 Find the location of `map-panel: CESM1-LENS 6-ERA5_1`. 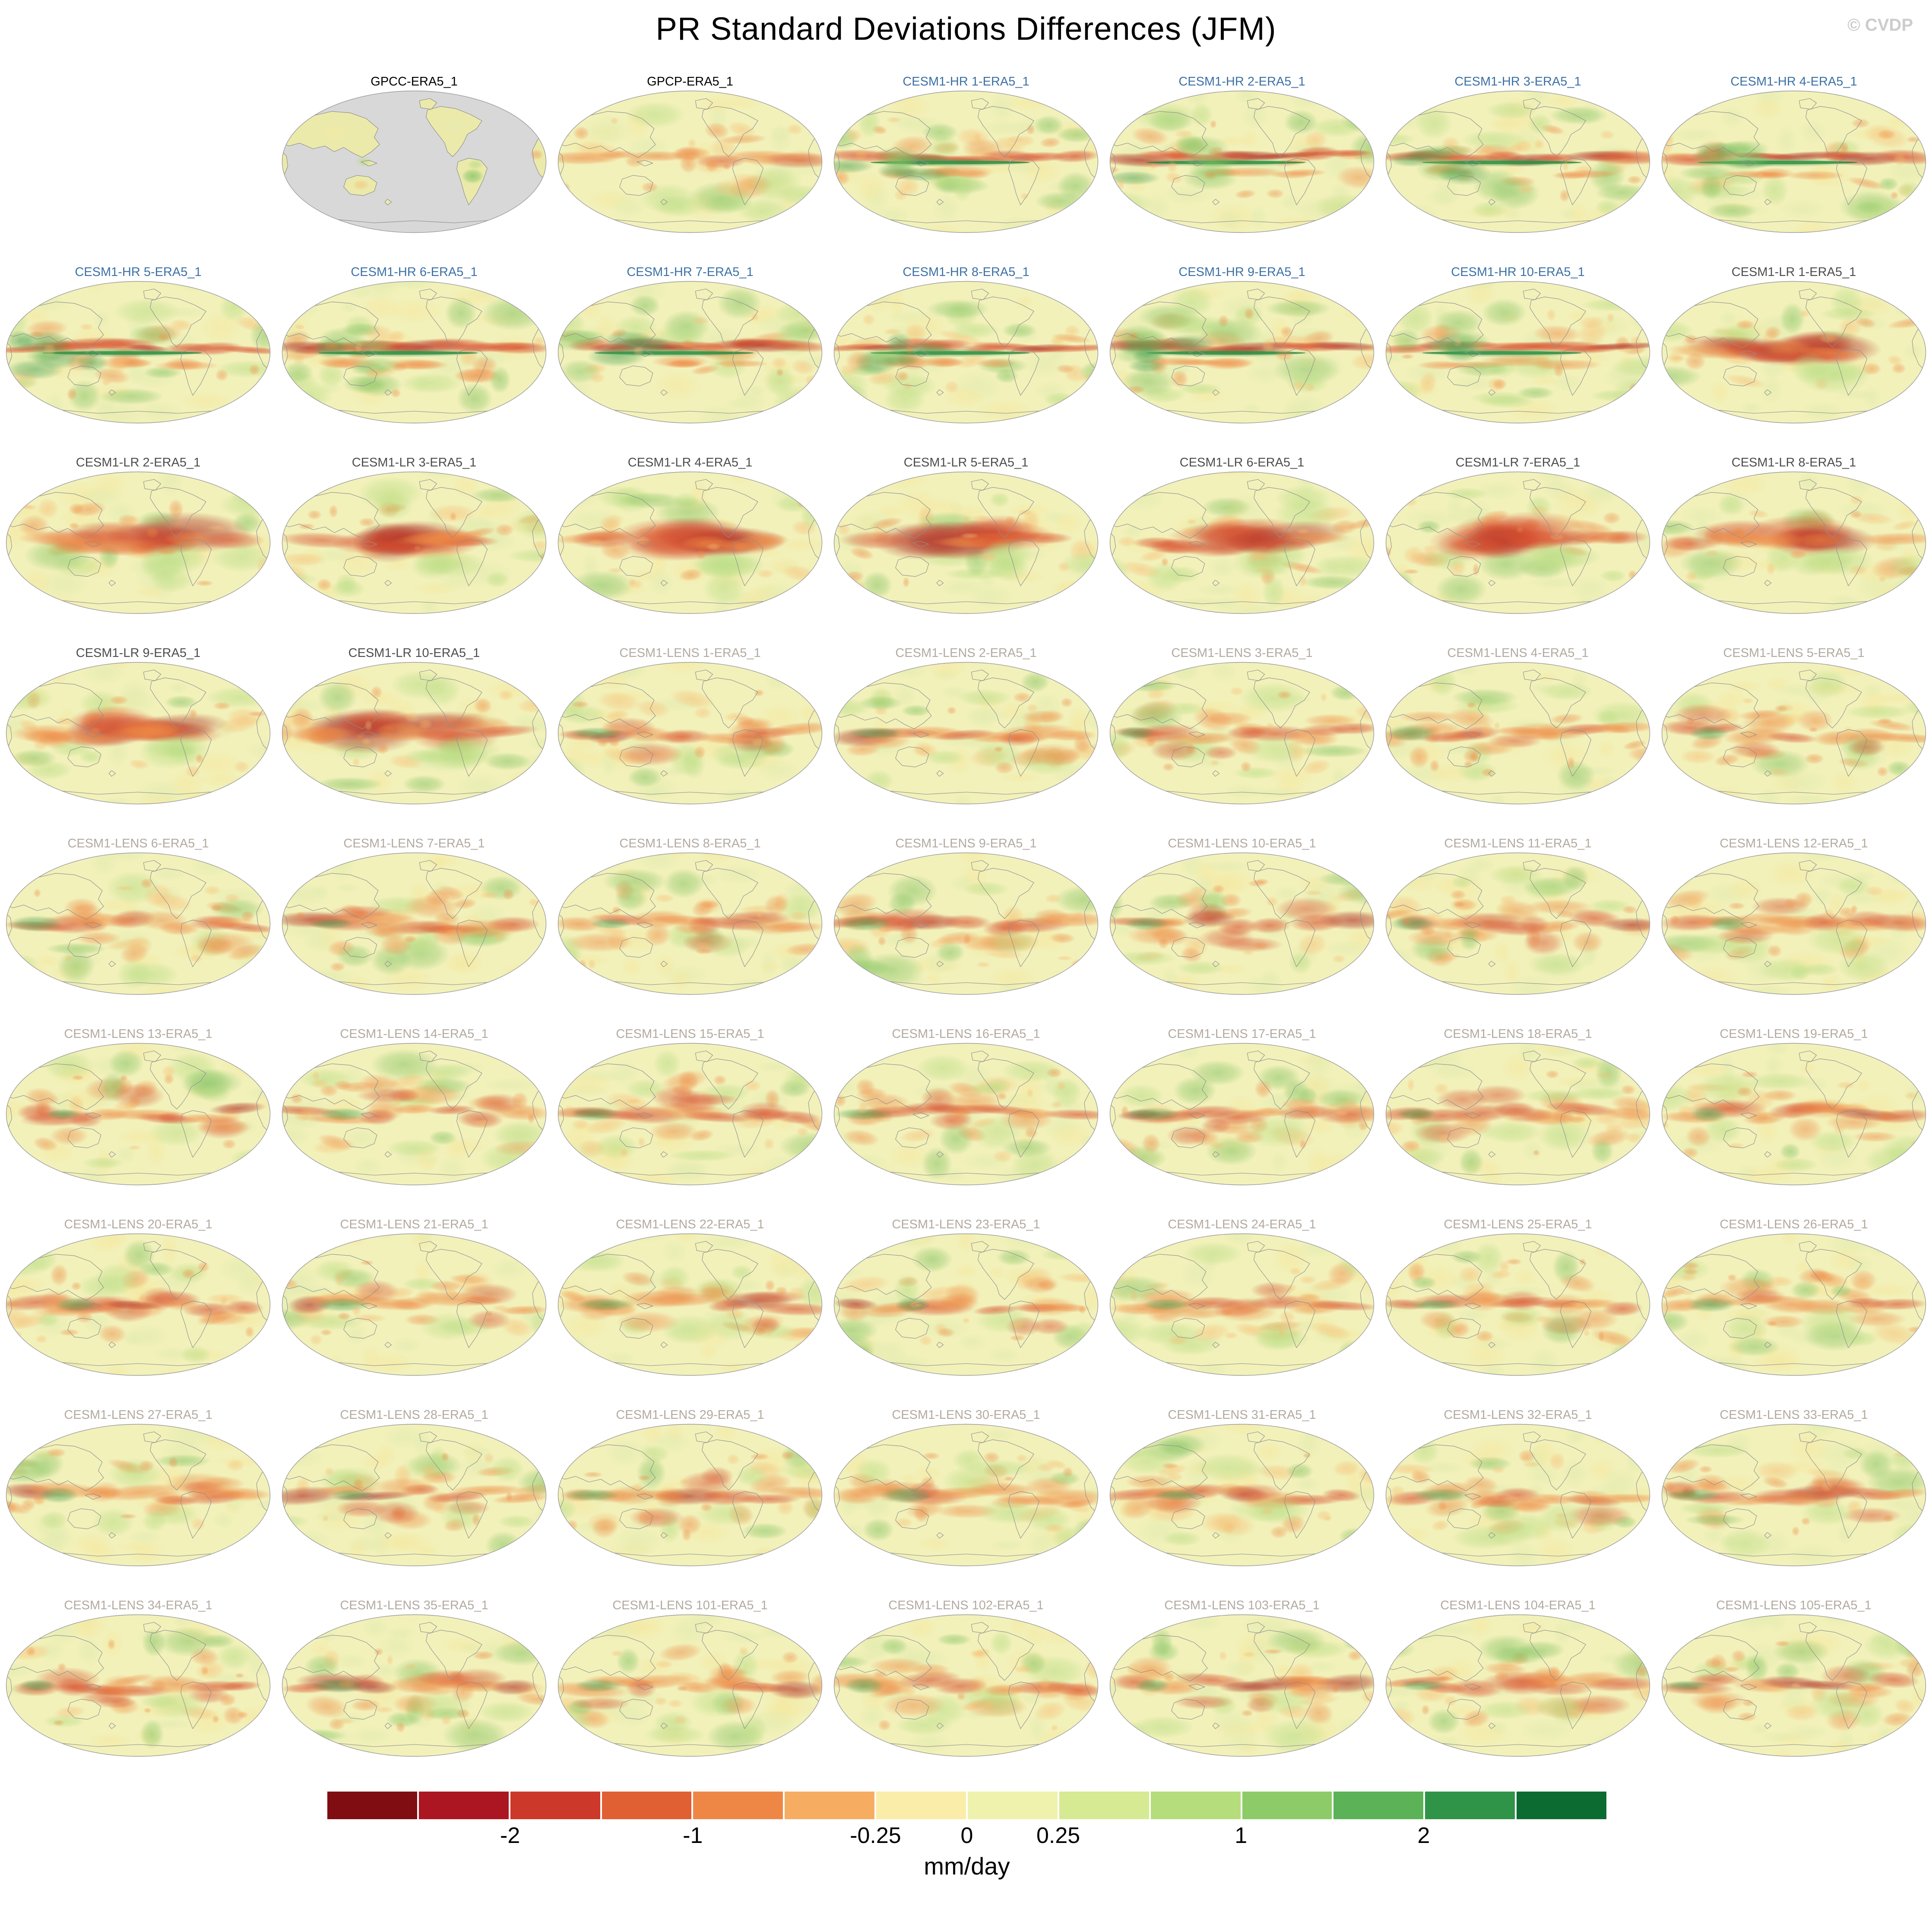

map-panel: CESM1-LENS 6-ERA5_1 is located at coordinates (138, 930).